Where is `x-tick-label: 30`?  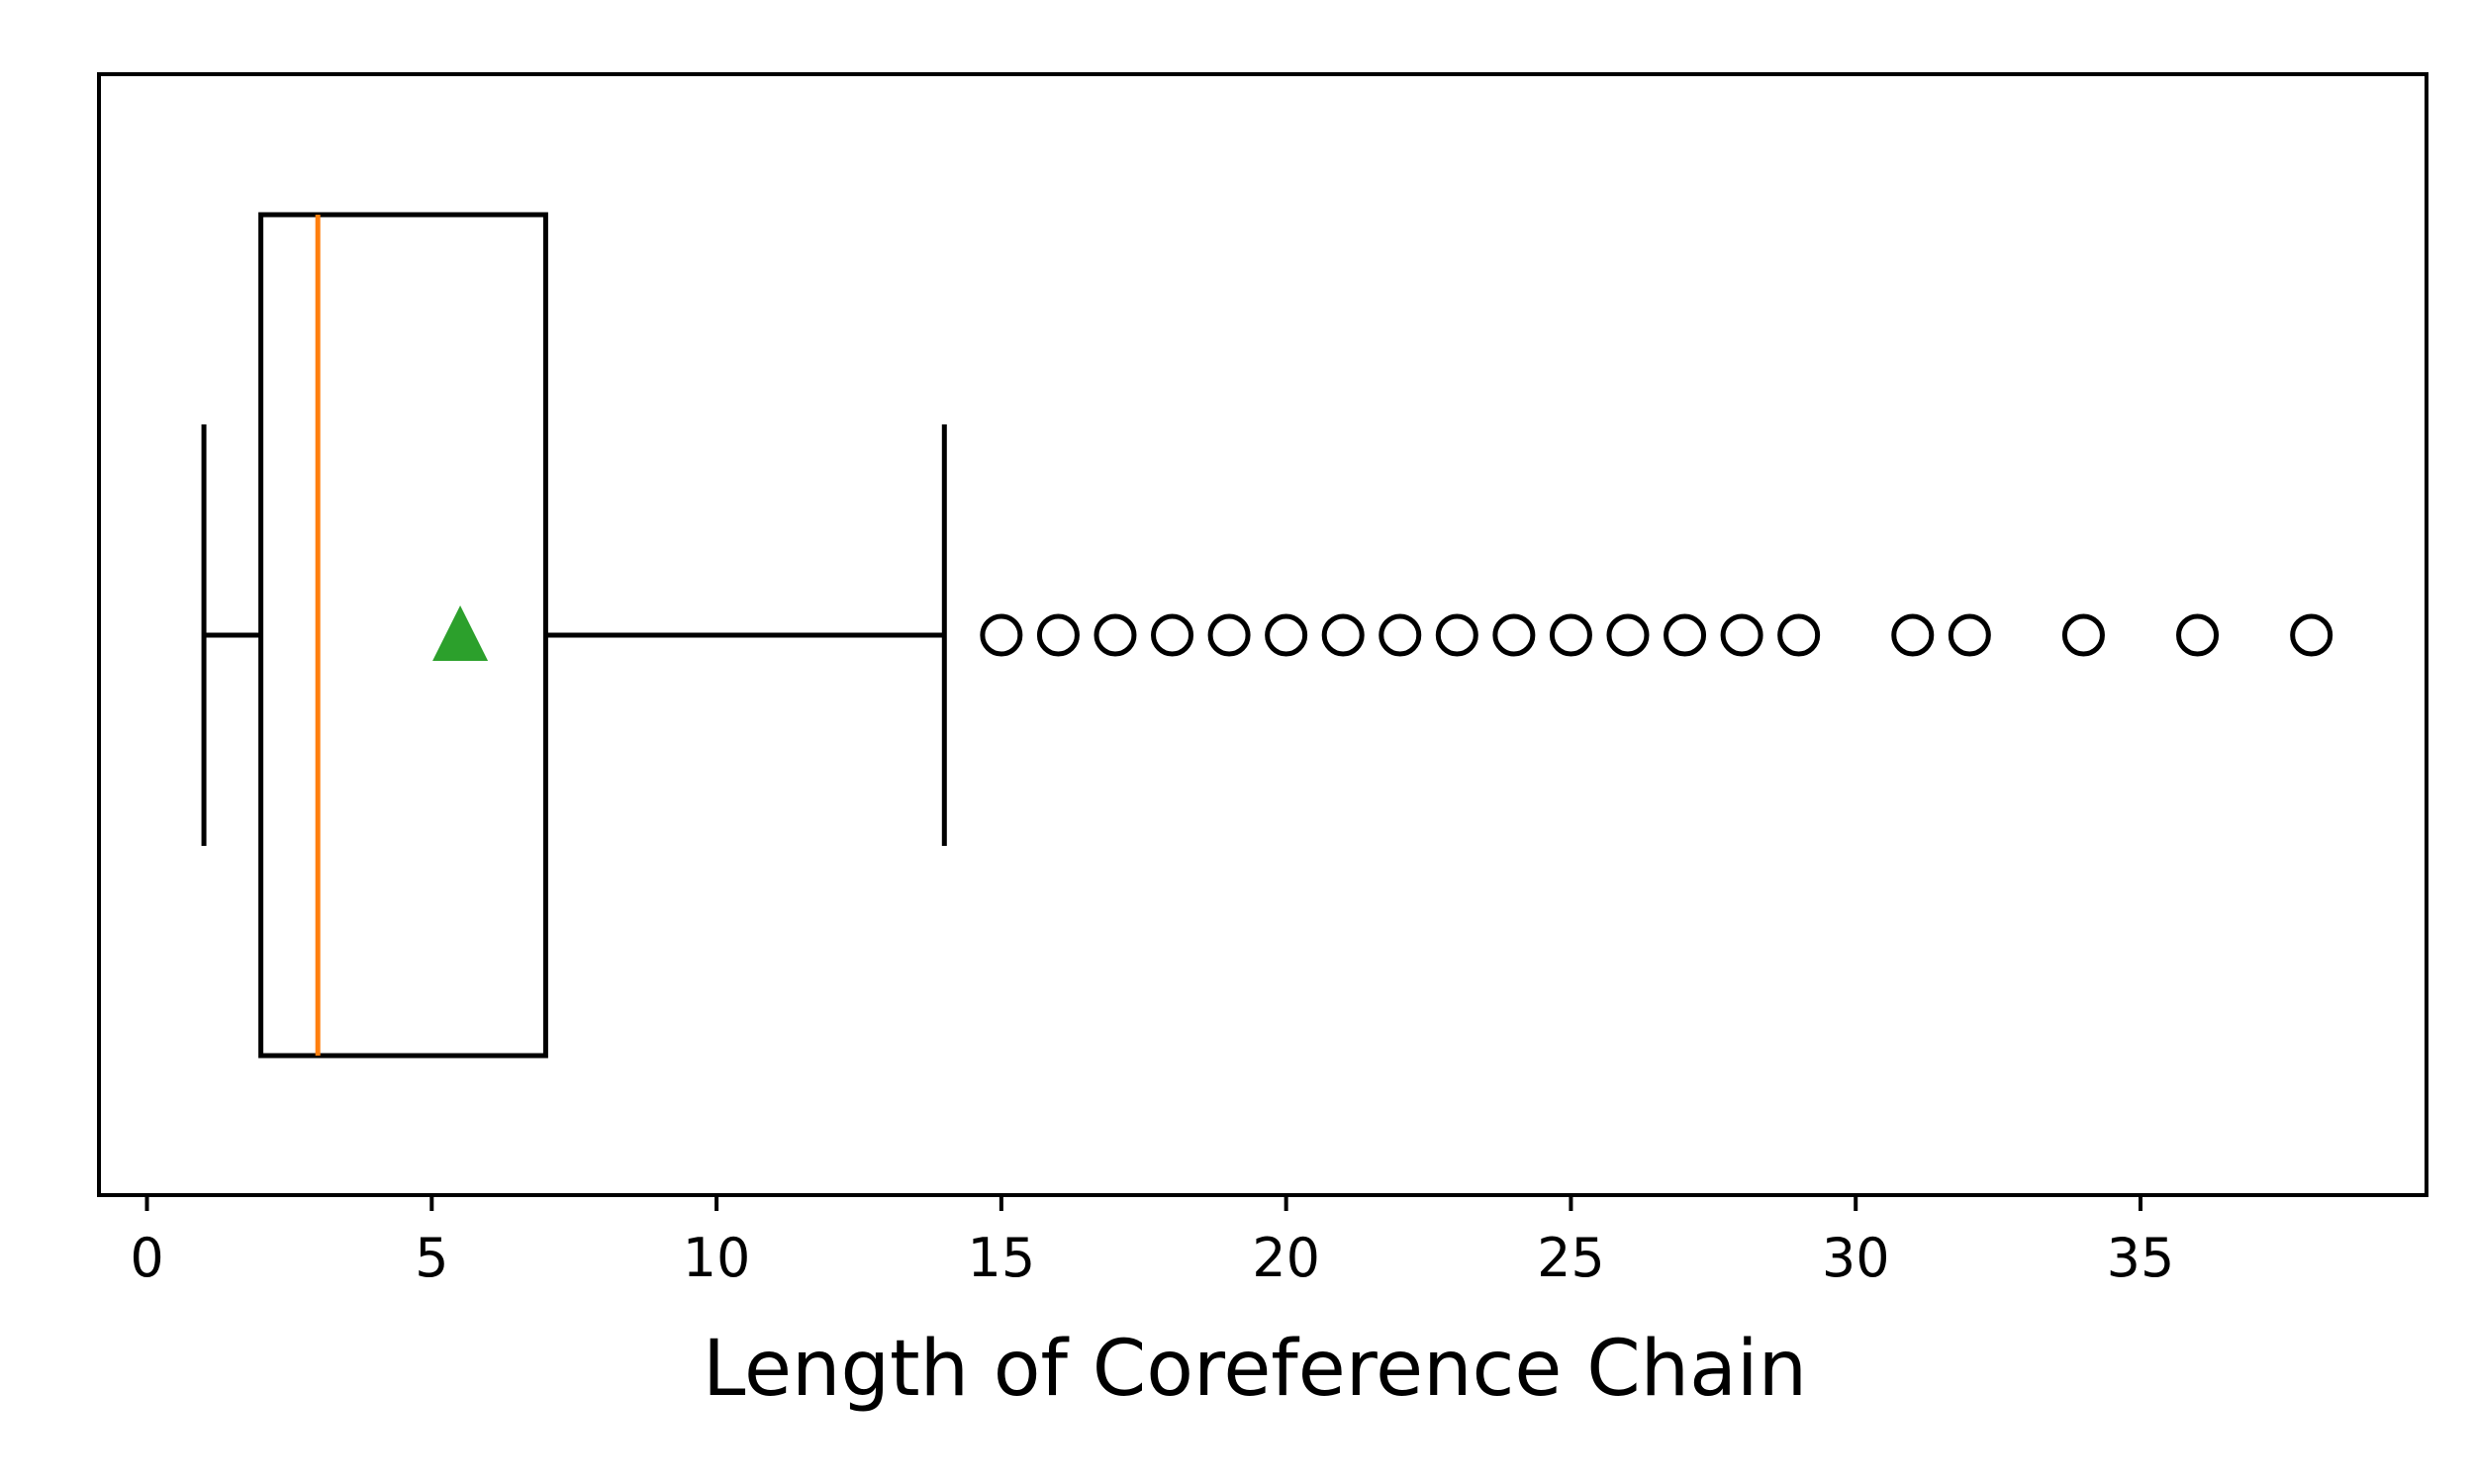
x-tick-label: 30 is located at coordinates (1856, 1258).